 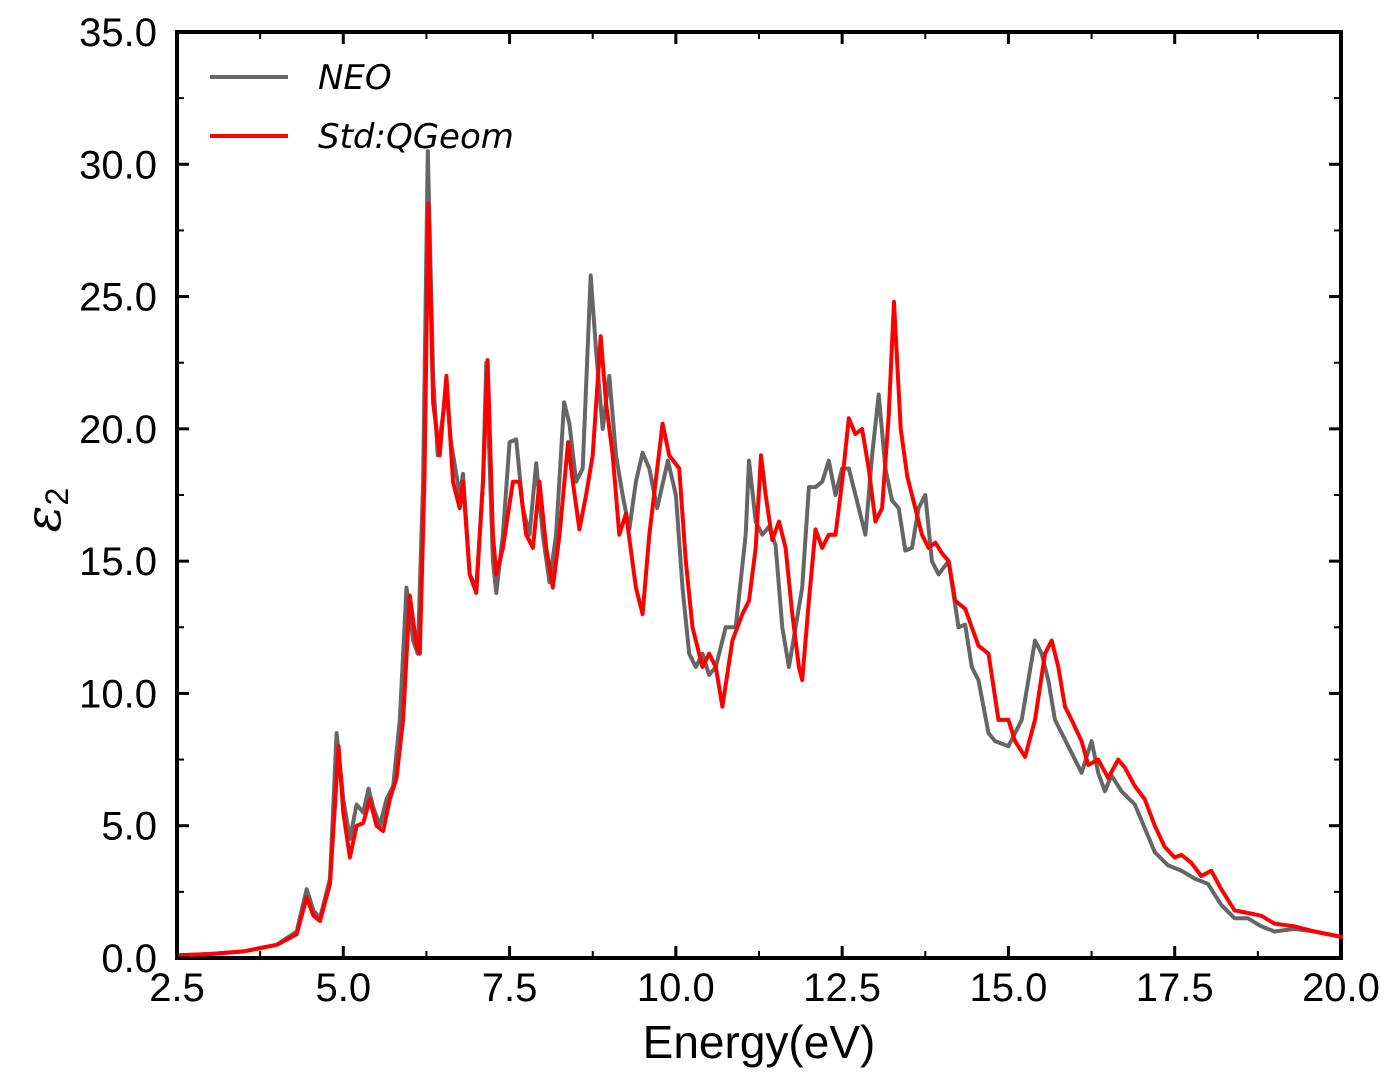 I want to click on svg-text: ε2, so click(x=44, y=510).